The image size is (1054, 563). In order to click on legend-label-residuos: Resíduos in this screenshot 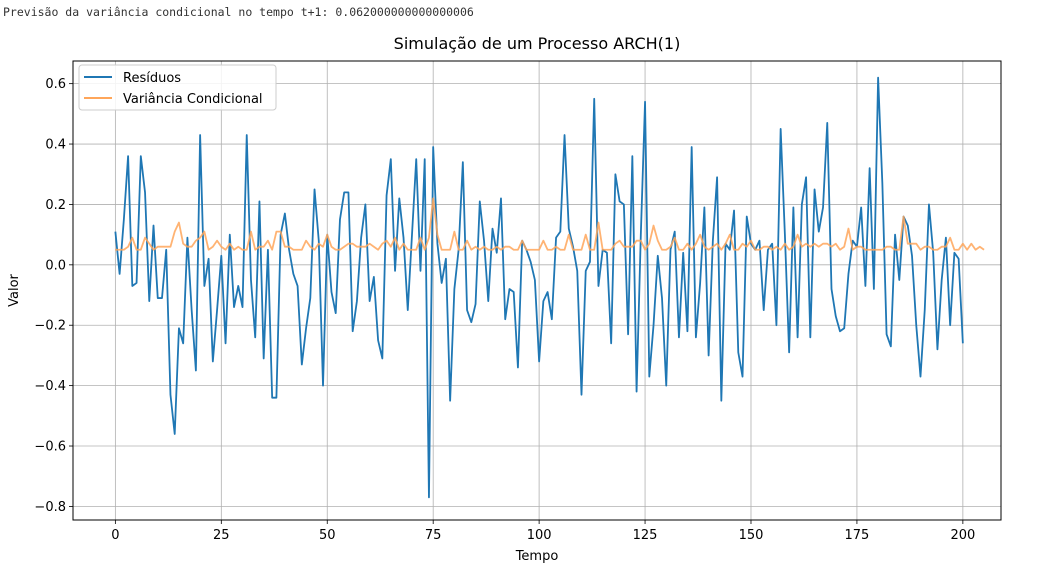, I will do `click(152, 78)`.